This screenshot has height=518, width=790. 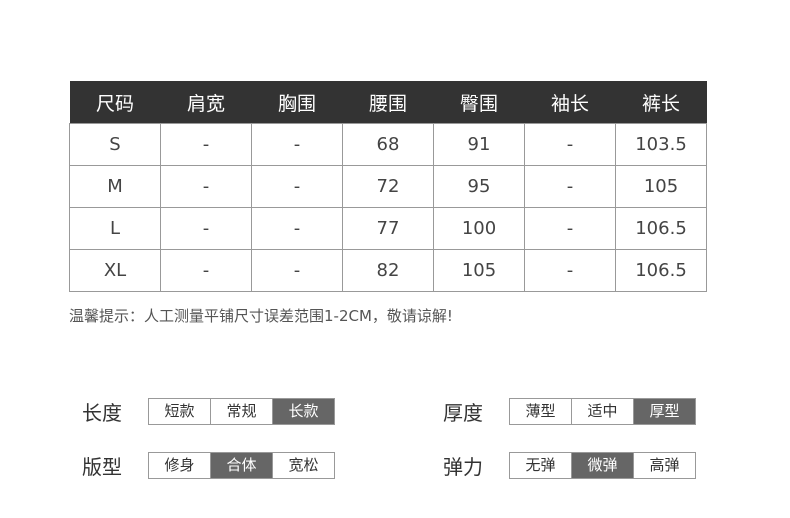 I want to click on attribute-option: 适中, so click(x=602, y=411).